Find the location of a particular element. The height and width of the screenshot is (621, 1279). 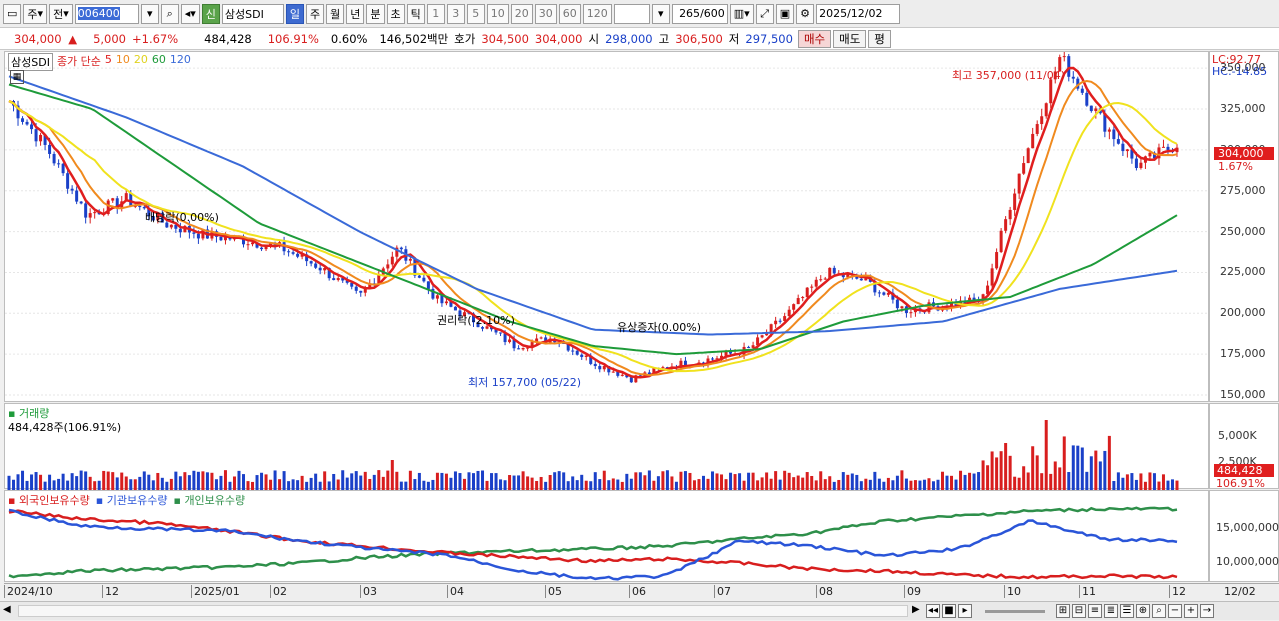

rewind-icon: ◂◂ is located at coordinates (933, 611).